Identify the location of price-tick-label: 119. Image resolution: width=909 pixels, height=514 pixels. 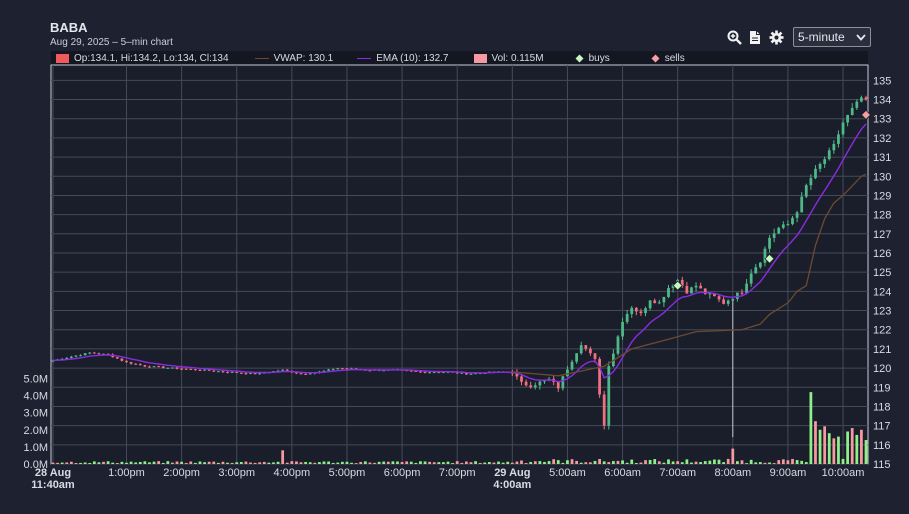
(882, 388).